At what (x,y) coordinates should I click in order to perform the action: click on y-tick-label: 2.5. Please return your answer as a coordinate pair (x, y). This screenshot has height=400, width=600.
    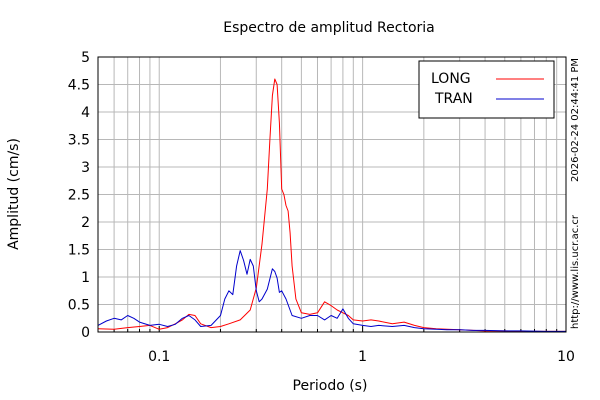
    Looking at the image, I should click on (79, 196).